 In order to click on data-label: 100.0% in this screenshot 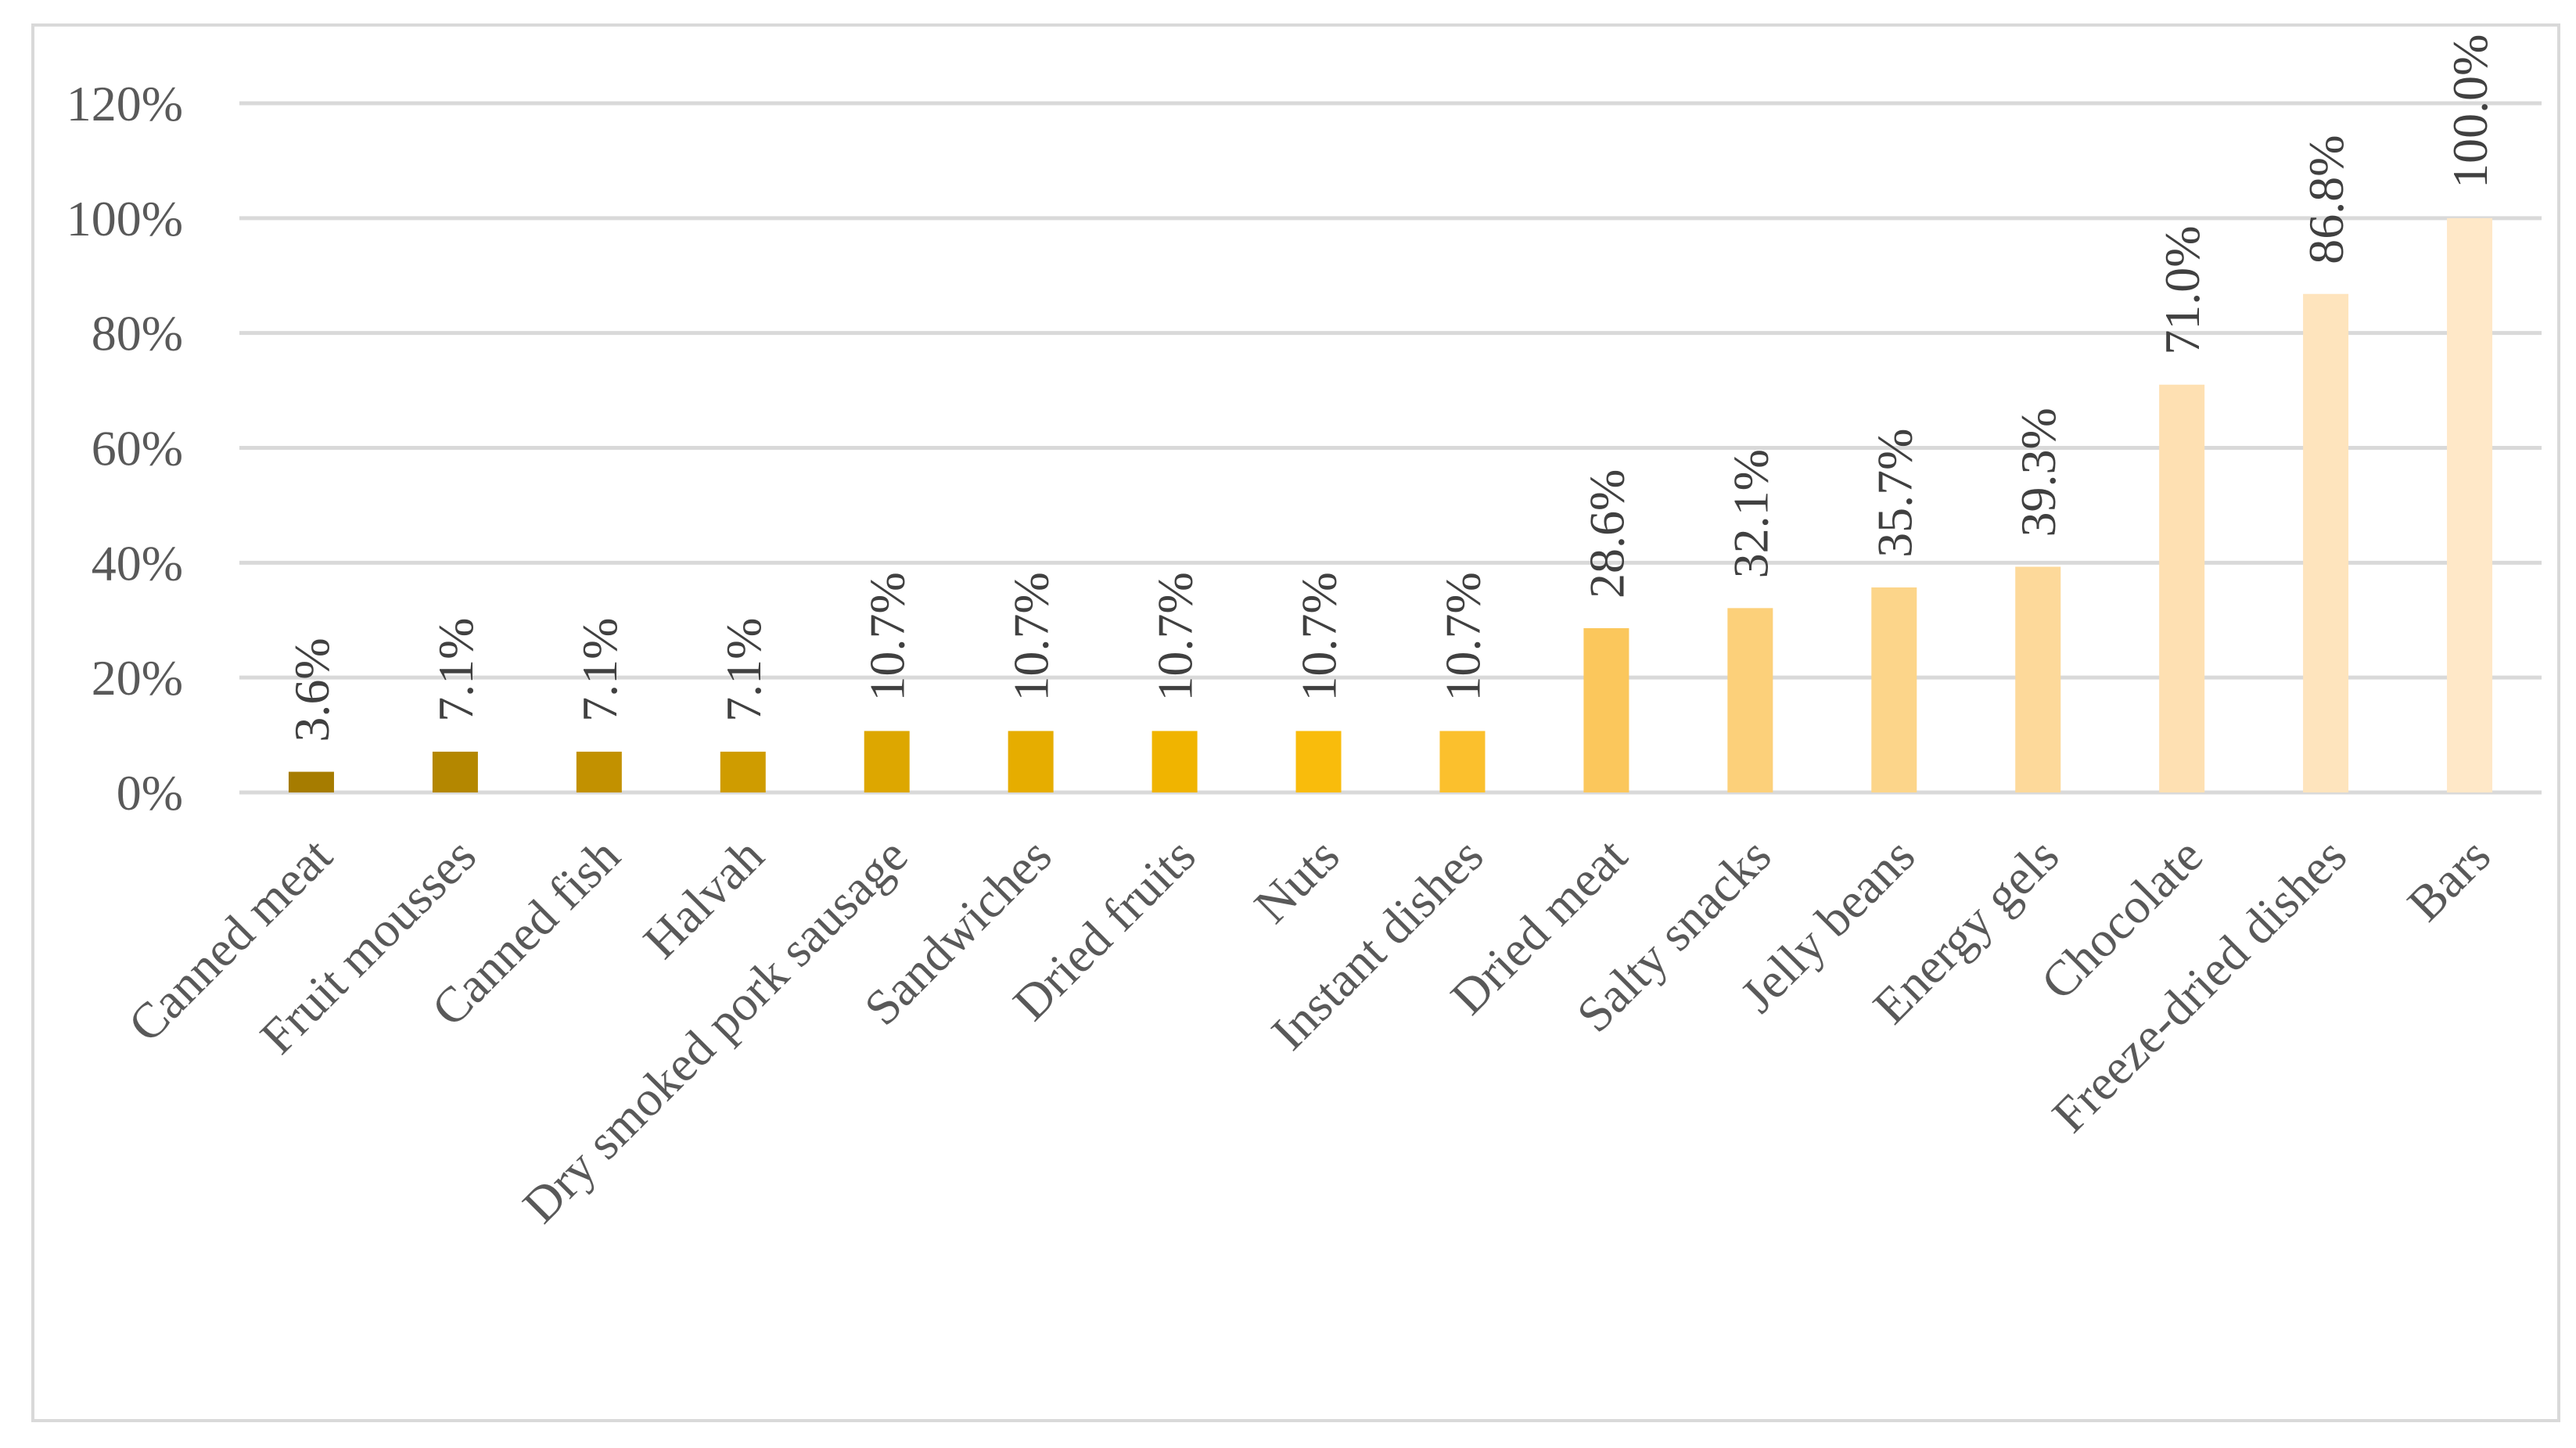, I will do `click(2470, 111)`.